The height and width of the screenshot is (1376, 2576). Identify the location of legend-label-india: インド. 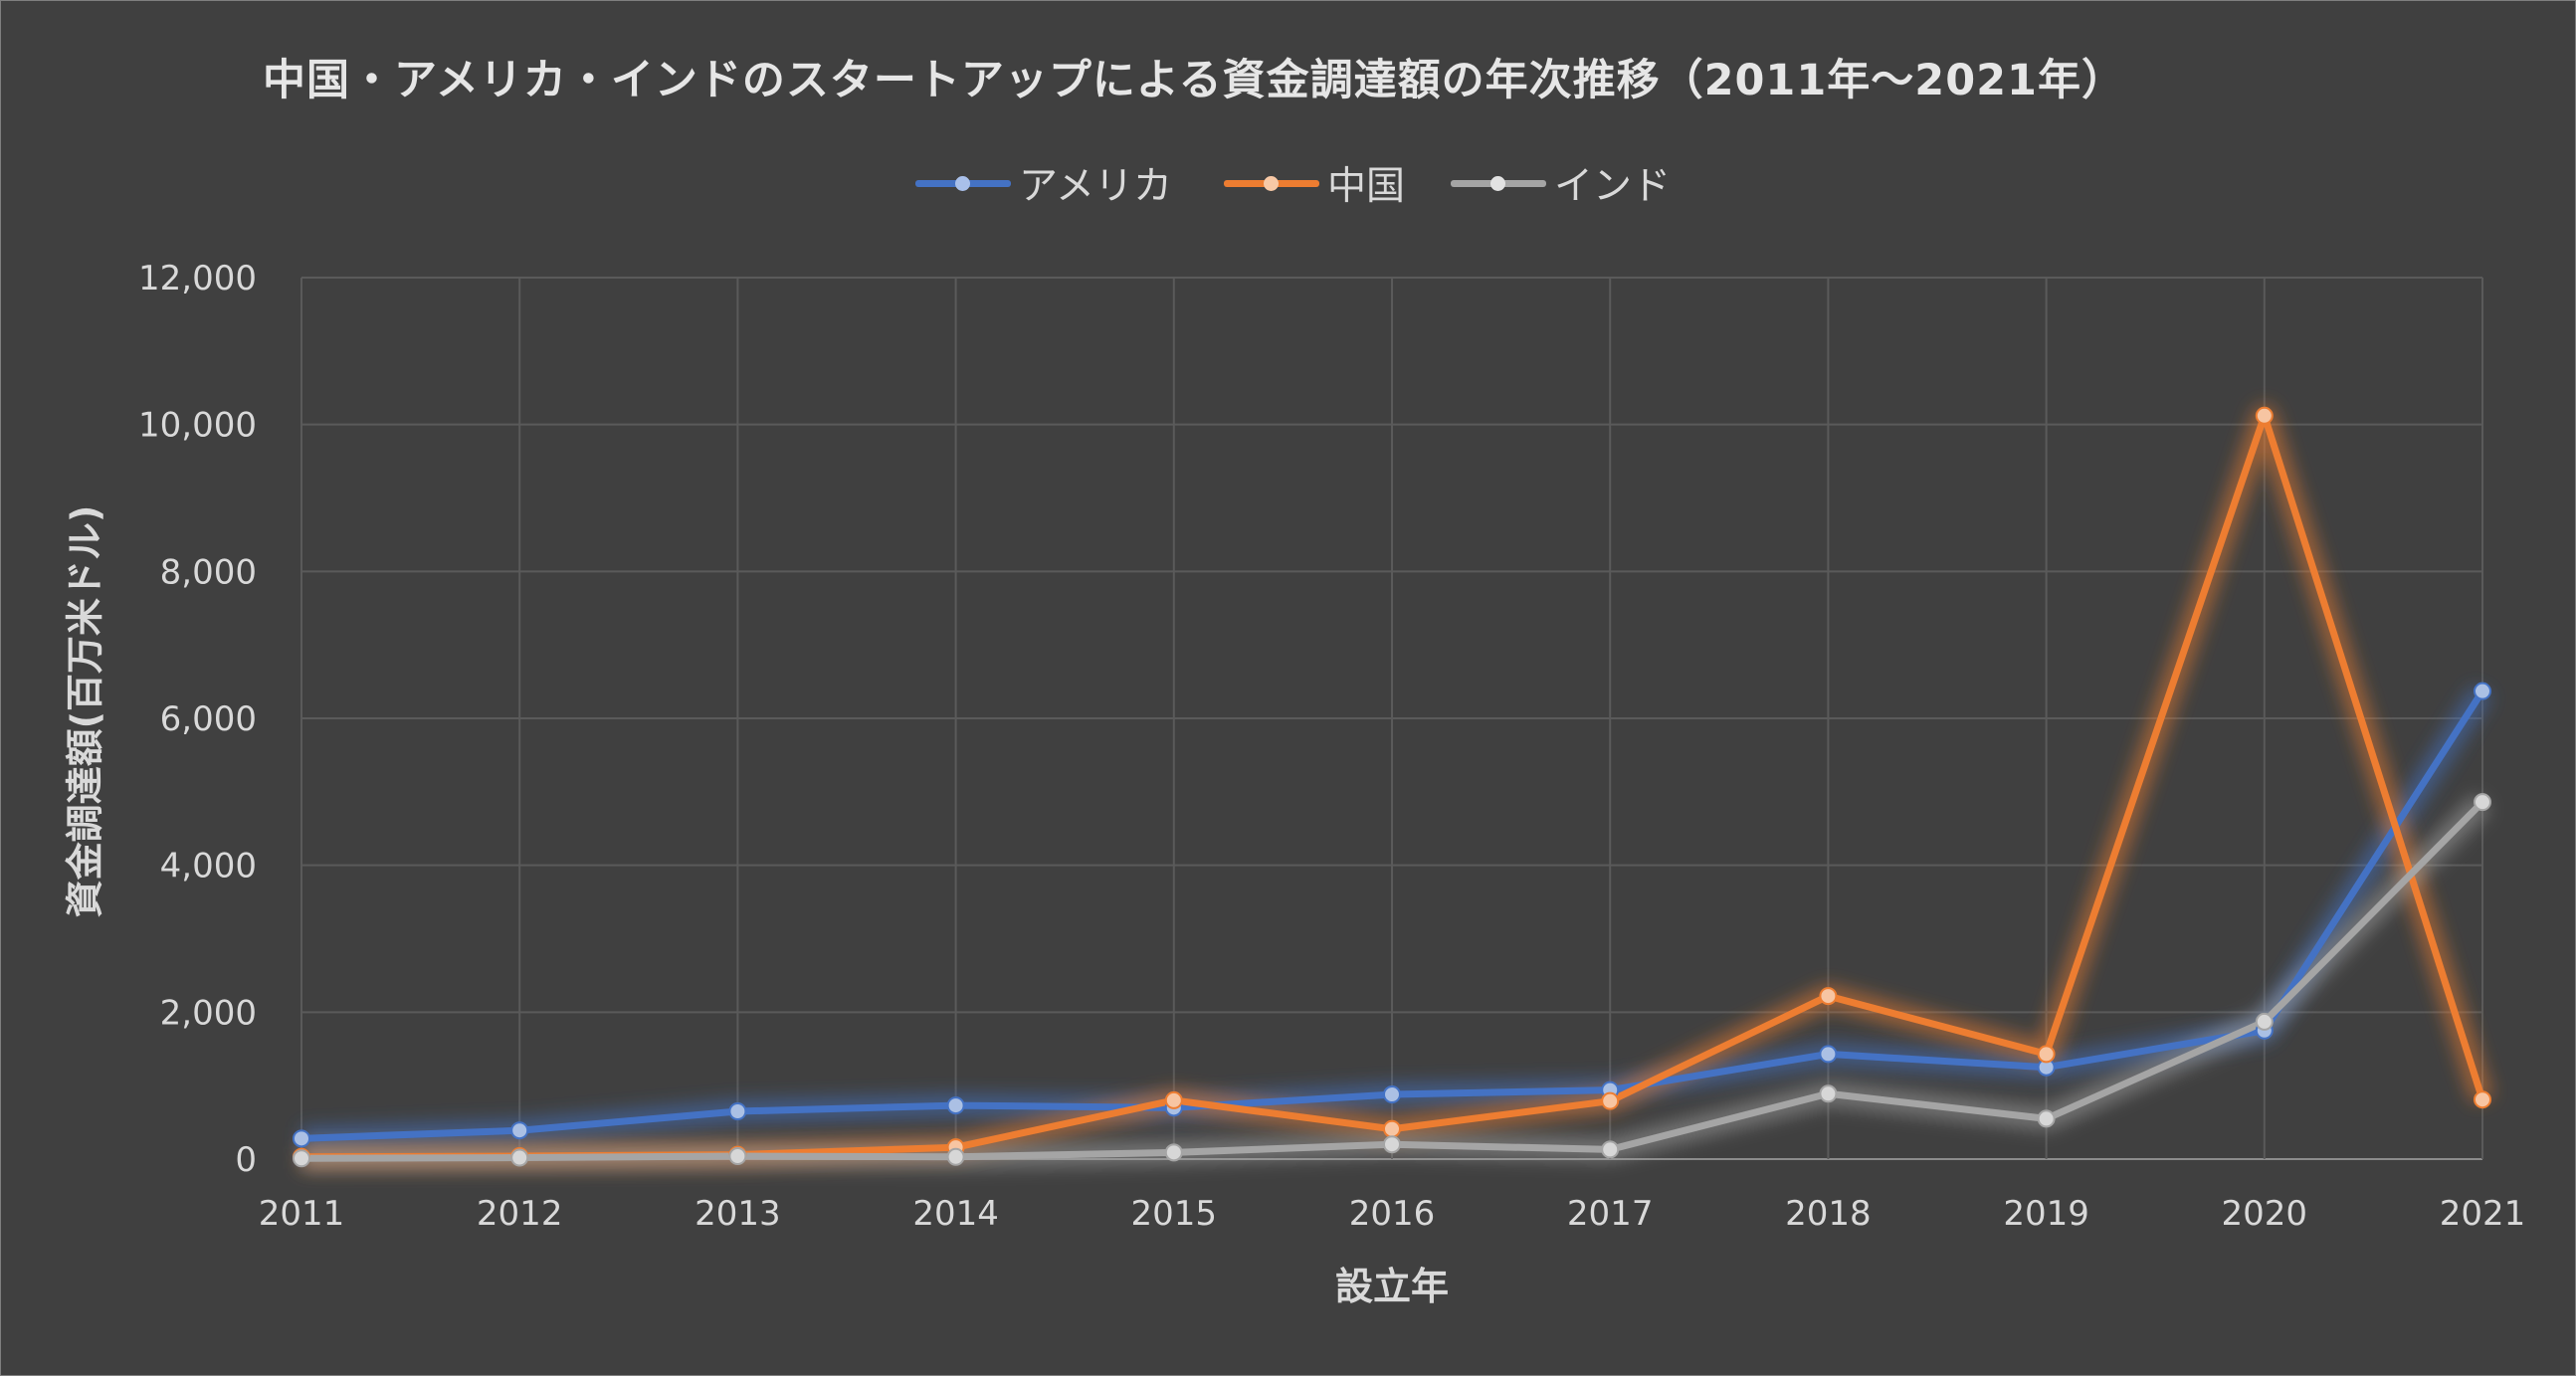
(1613, 186).